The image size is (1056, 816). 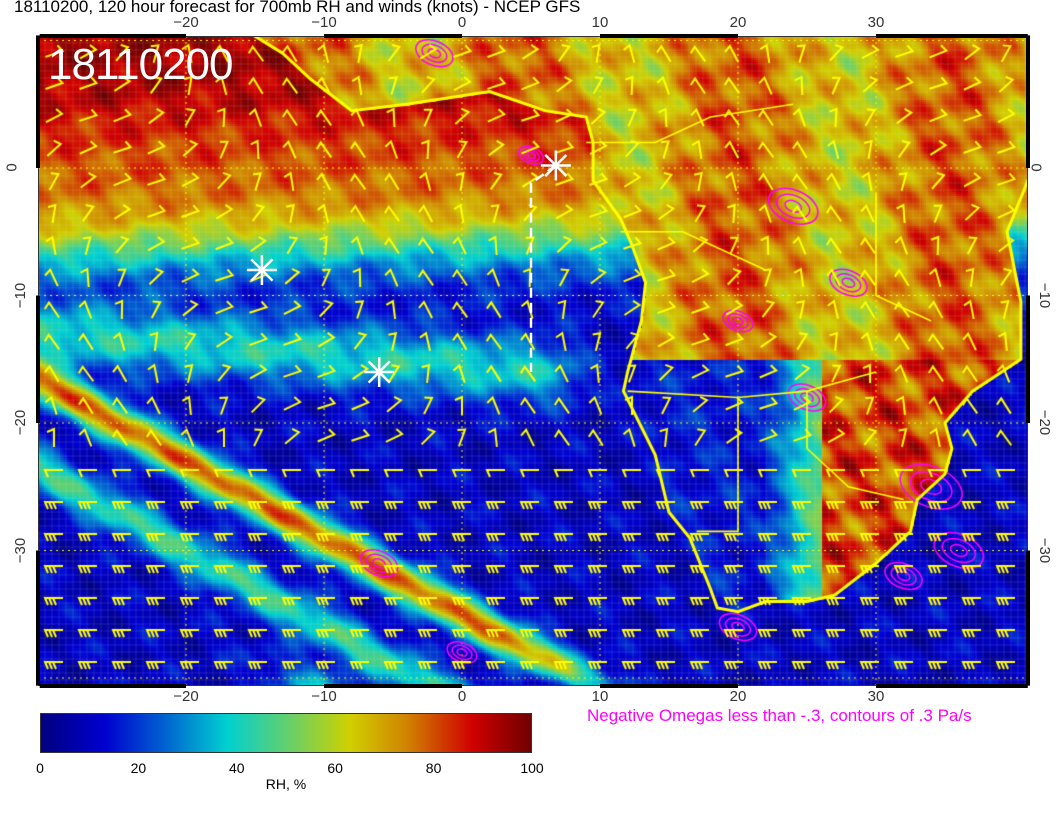 I want to click on lat-tick-left: 0, so click(x=12, y=167).